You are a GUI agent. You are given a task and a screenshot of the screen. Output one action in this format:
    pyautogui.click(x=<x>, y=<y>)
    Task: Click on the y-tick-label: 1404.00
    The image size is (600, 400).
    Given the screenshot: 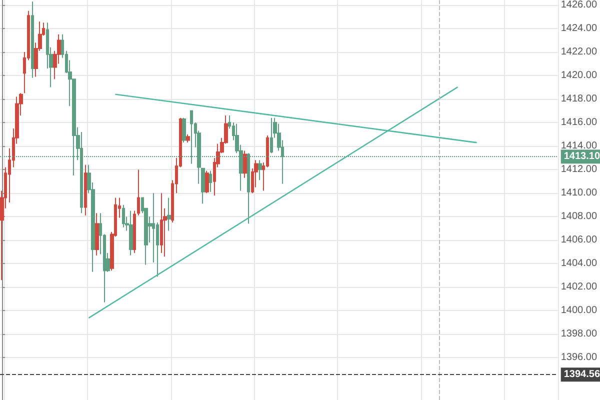 What is the action you would take?
    pyautogui.click(x=579, y=264)
    